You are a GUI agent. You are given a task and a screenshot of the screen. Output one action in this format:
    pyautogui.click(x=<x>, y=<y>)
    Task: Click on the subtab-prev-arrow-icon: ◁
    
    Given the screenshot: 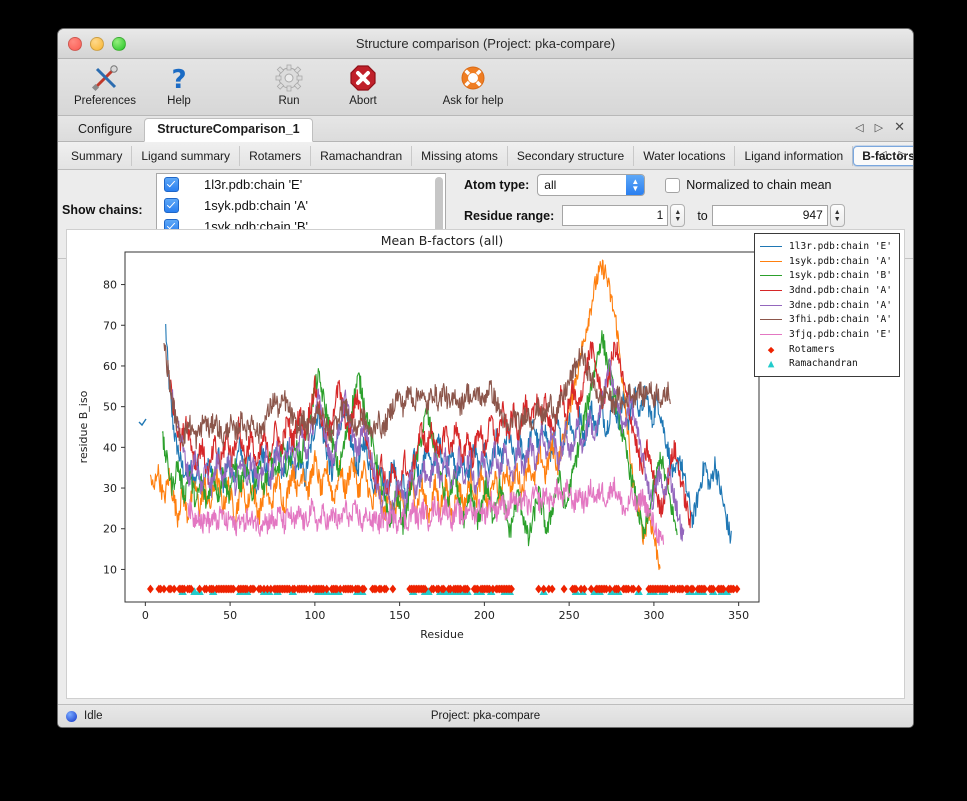 What is the action you would take?
    pyautogui.click(x=882, y=155)
    